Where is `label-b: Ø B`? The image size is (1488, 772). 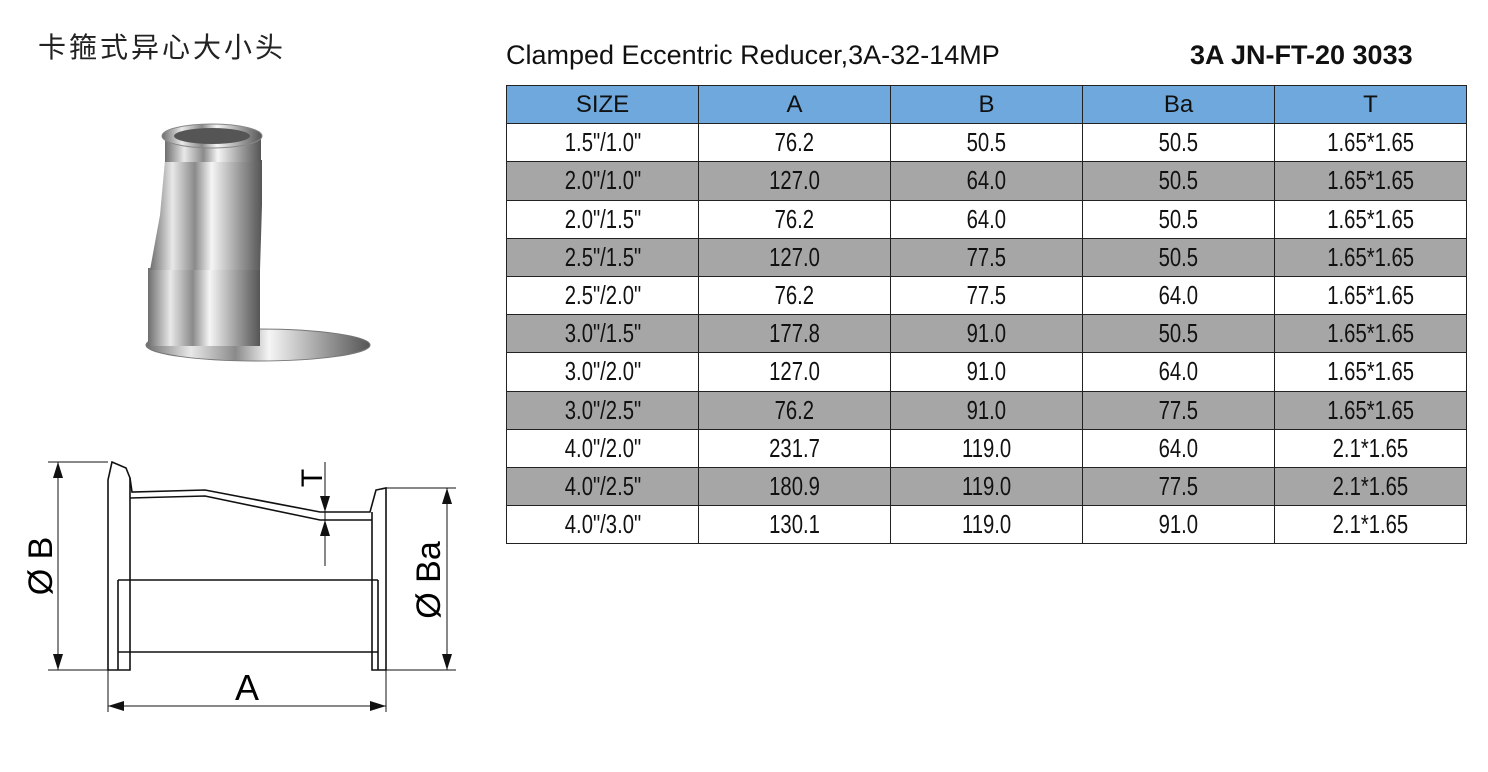
label-b: Ø B is located at coordinates (41, 566).